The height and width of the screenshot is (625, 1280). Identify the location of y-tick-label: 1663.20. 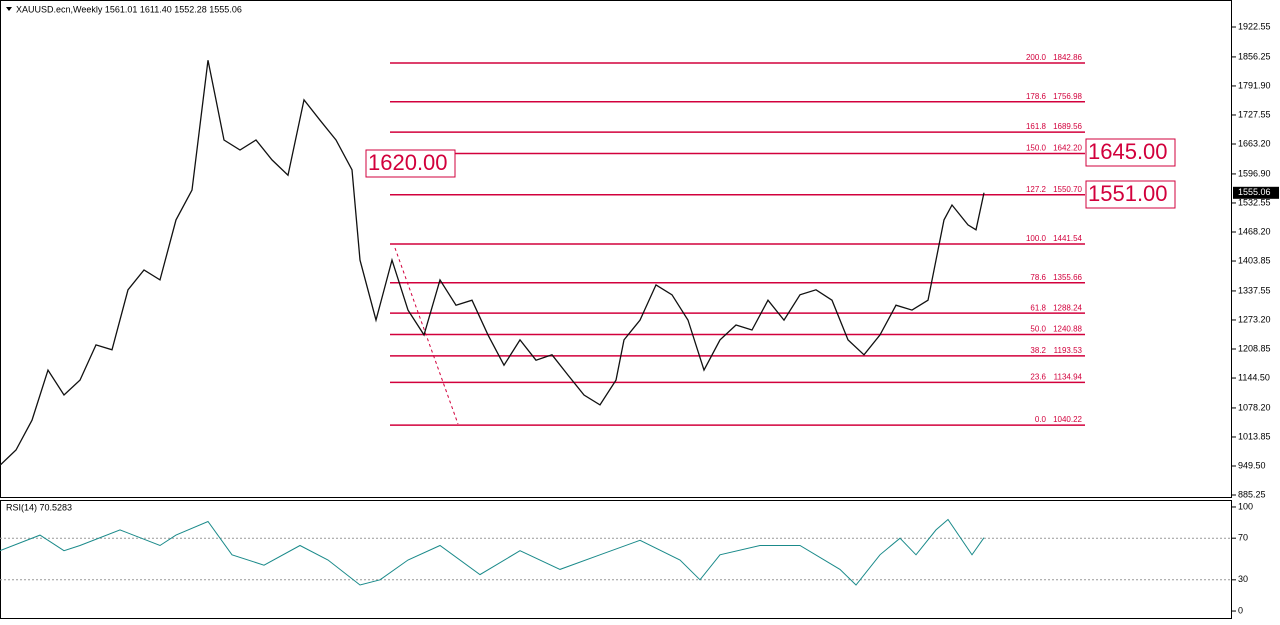
(1254, 143).